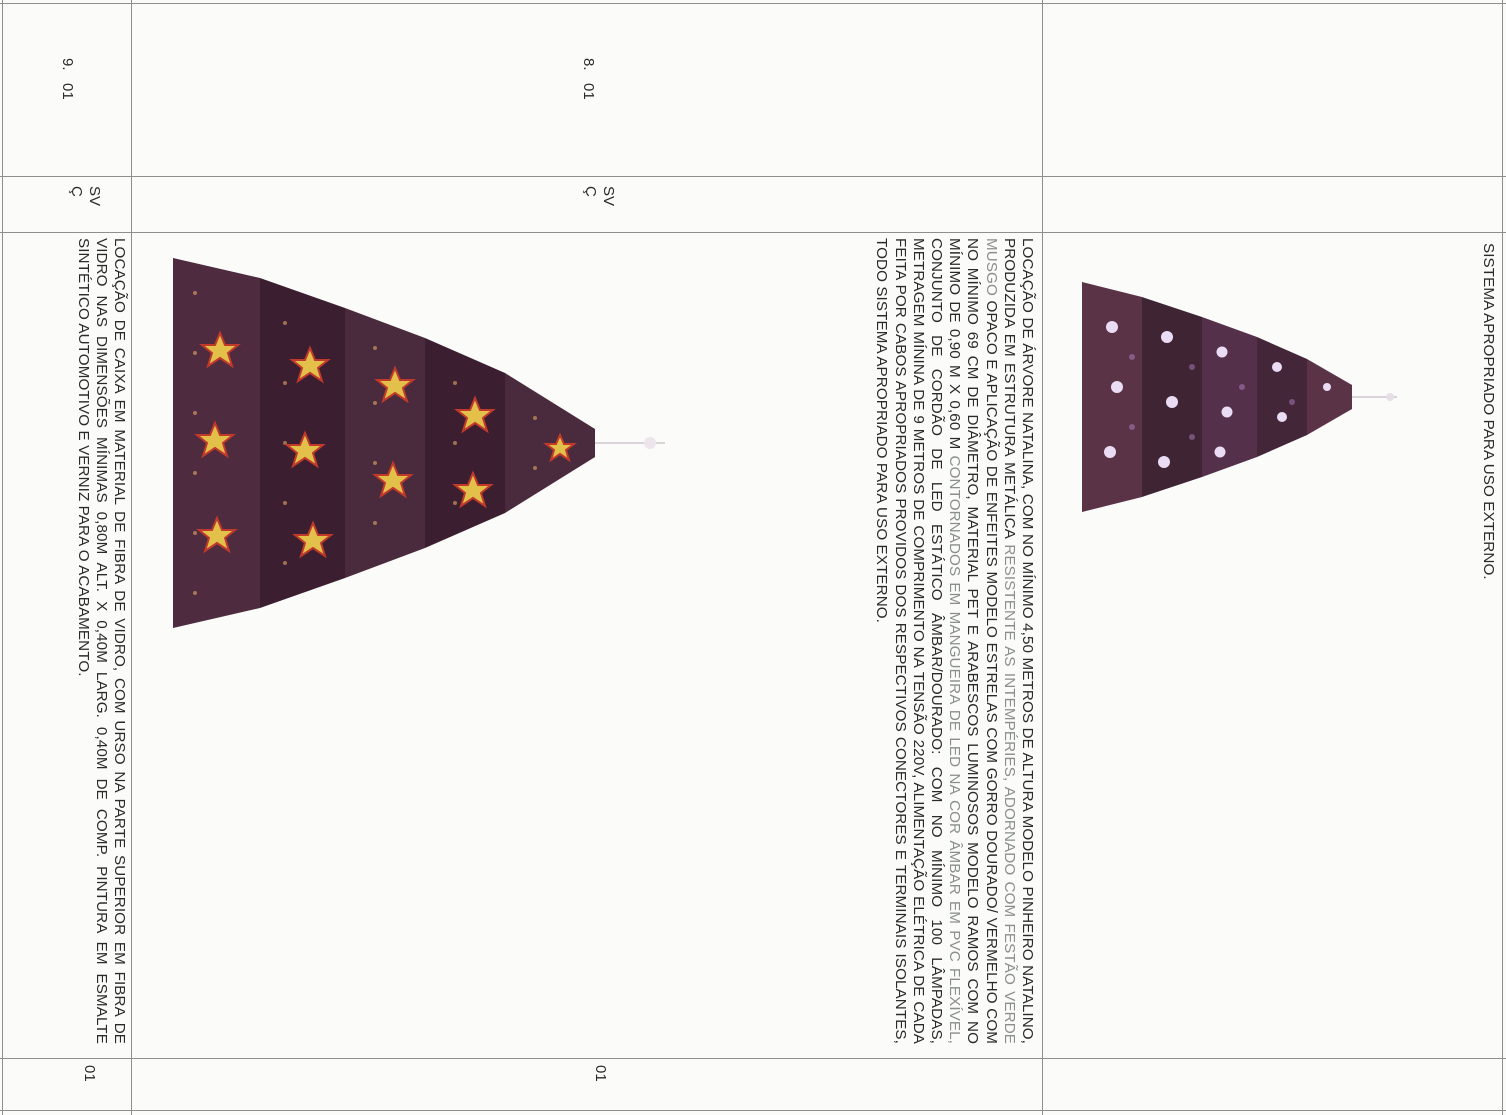  I want to click on row8-item-cell: 8. 01, so click(588, 108).